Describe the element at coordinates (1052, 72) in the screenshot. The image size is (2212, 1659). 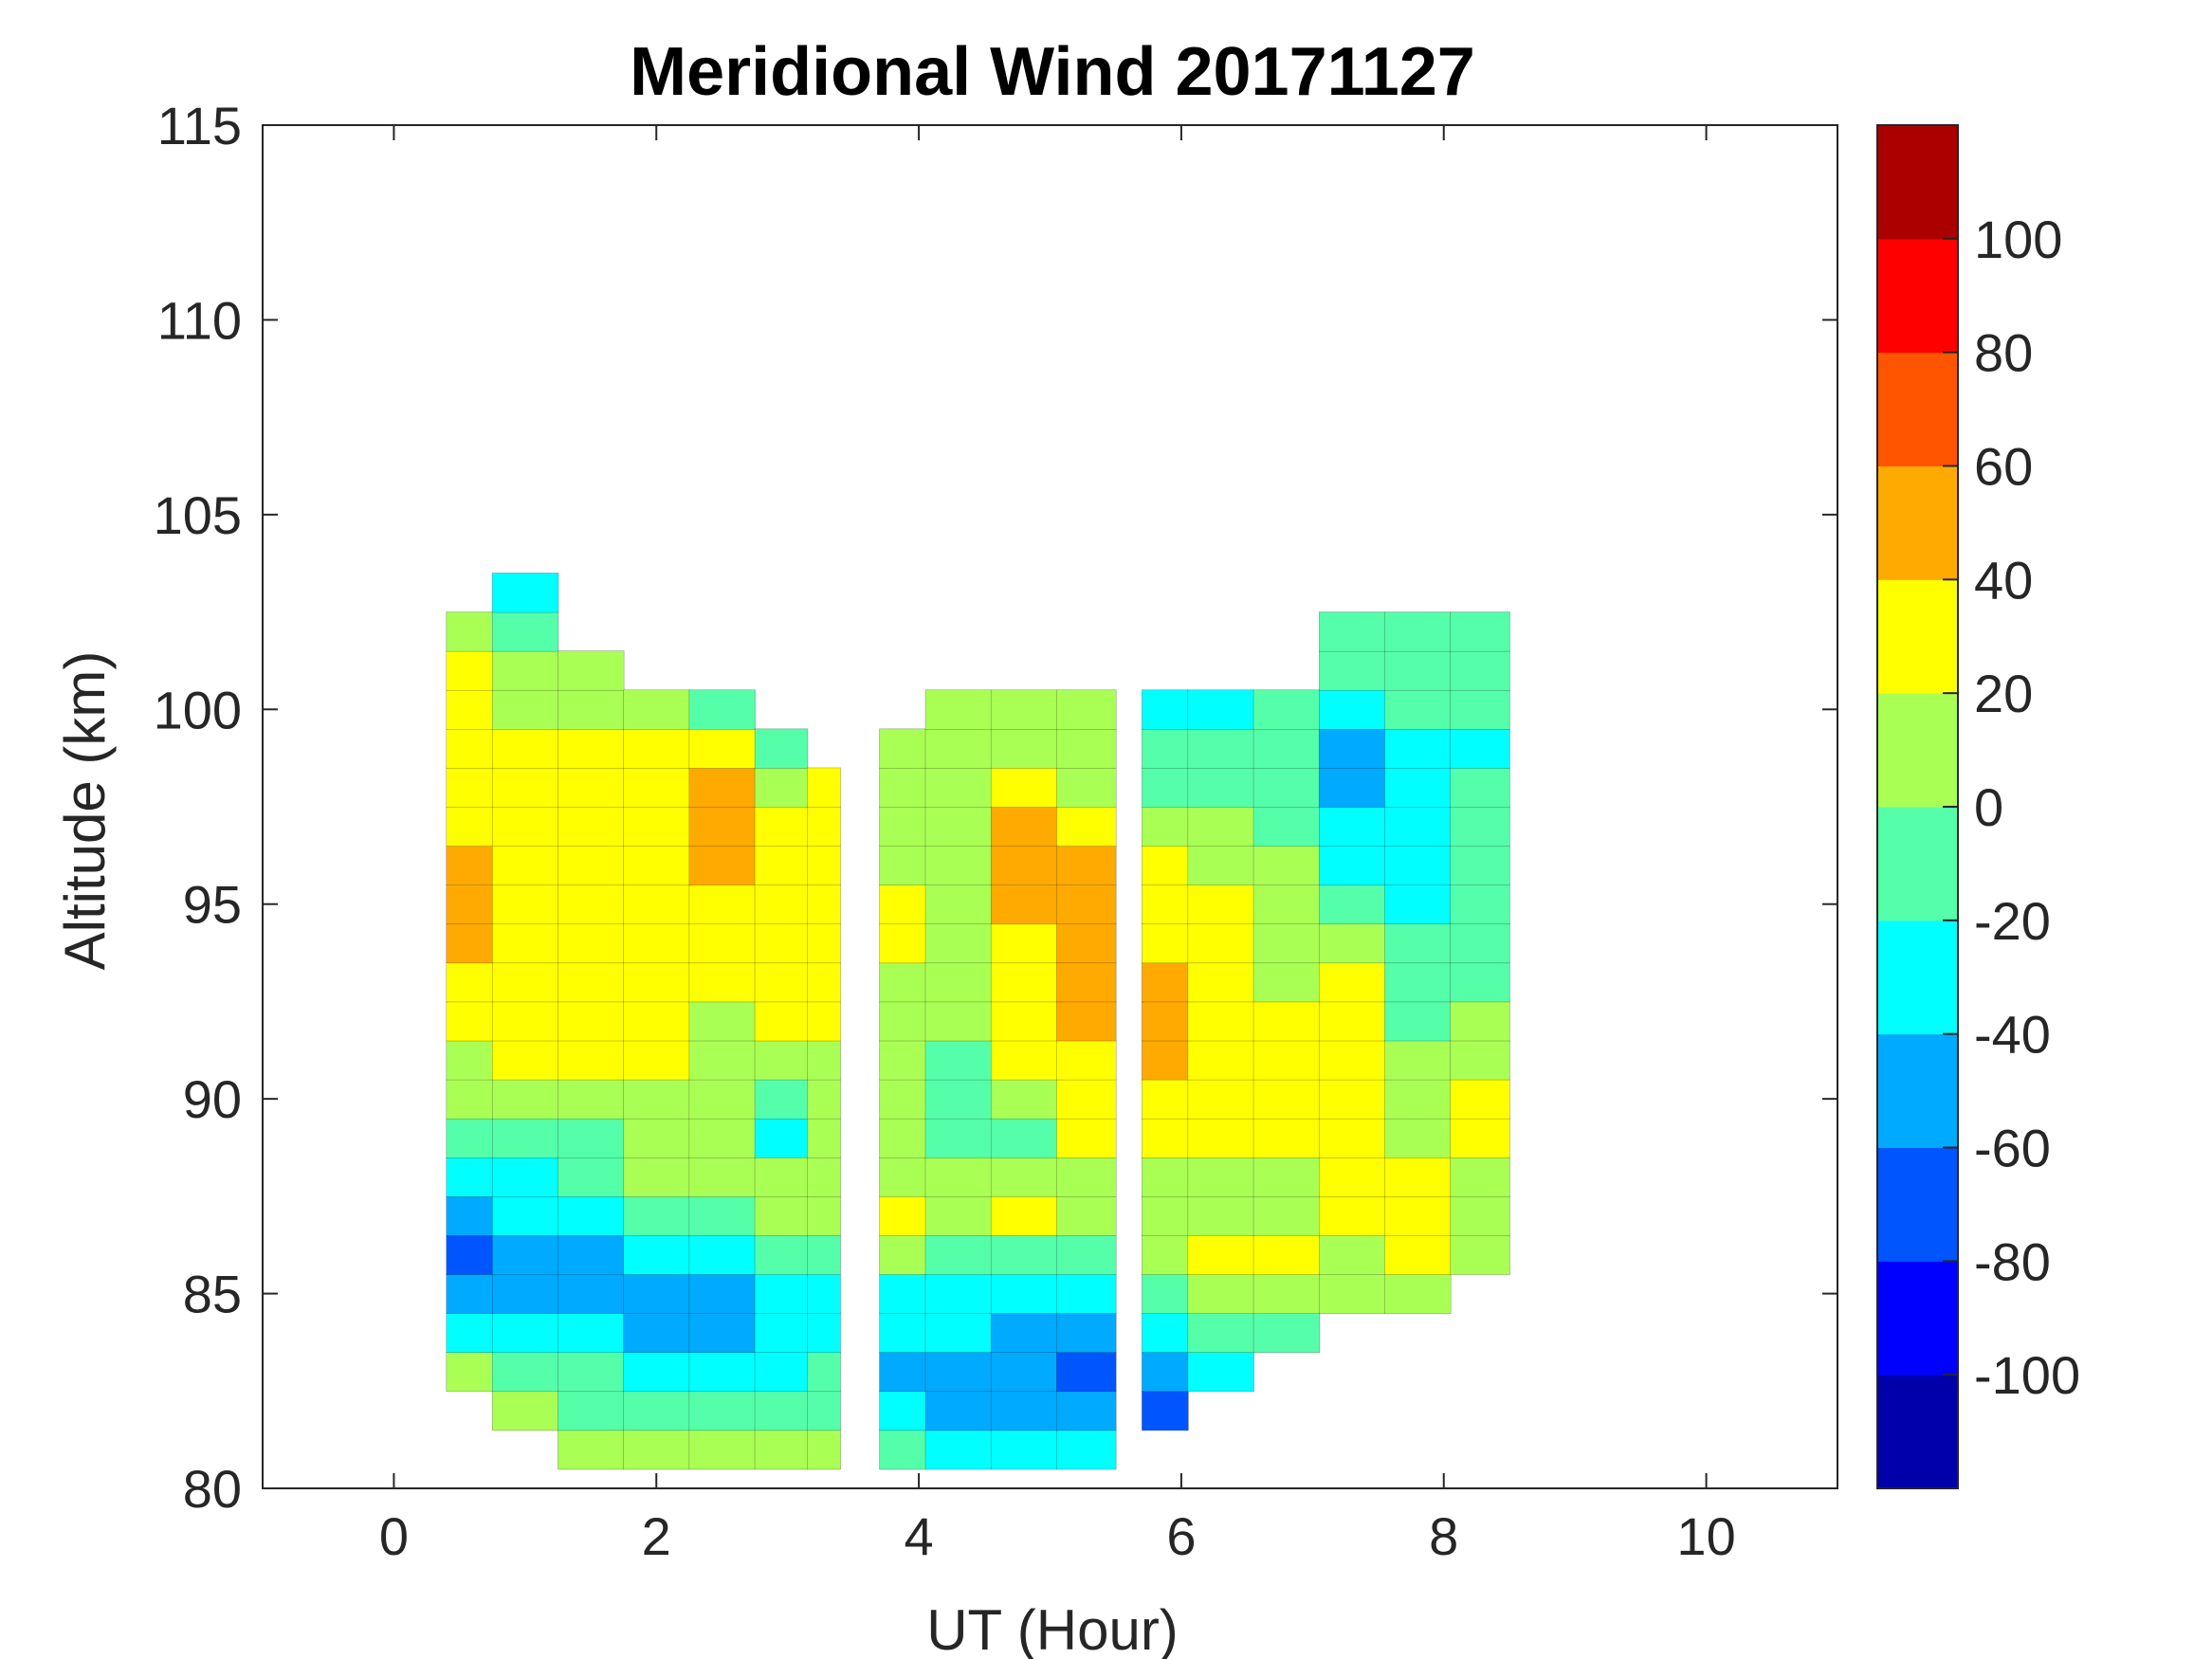
I see `chart-title: Meridional Wind 20171127` at that location.